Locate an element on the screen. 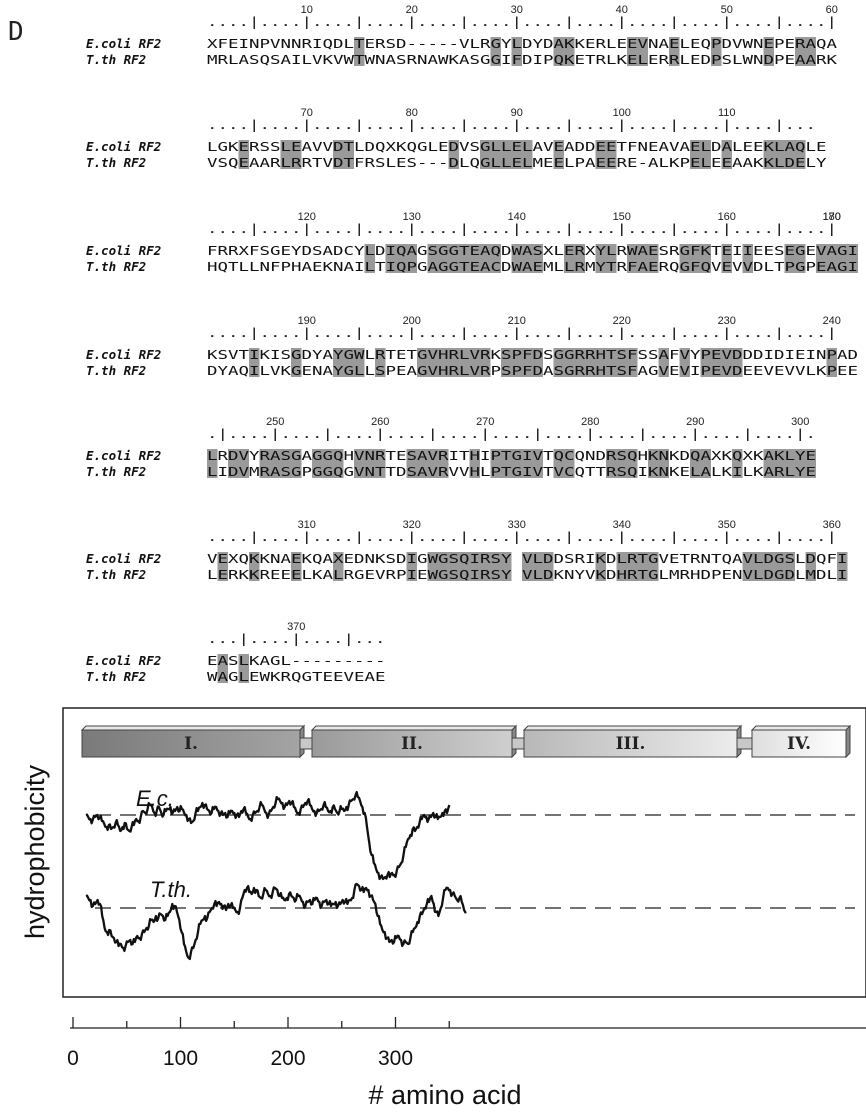 This screenshot has height=1112, width=866. sequence-tth: WAGLEWKRQGTEEVEAE is located at coordinates (296, 676).